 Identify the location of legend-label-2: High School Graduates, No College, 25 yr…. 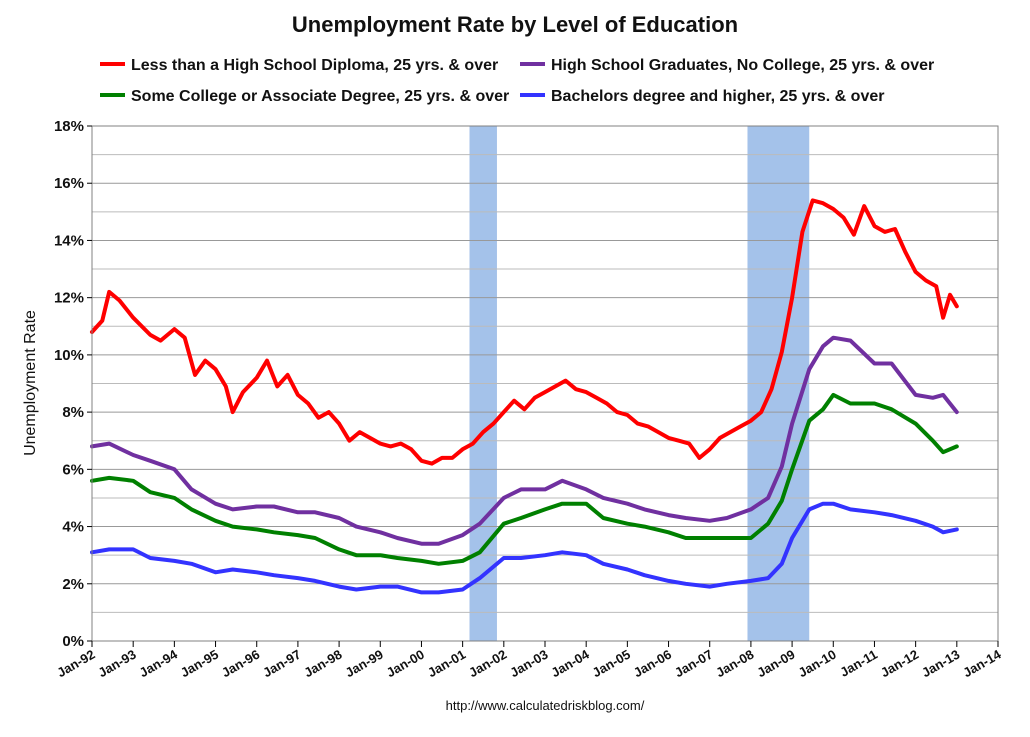
(742, 65).